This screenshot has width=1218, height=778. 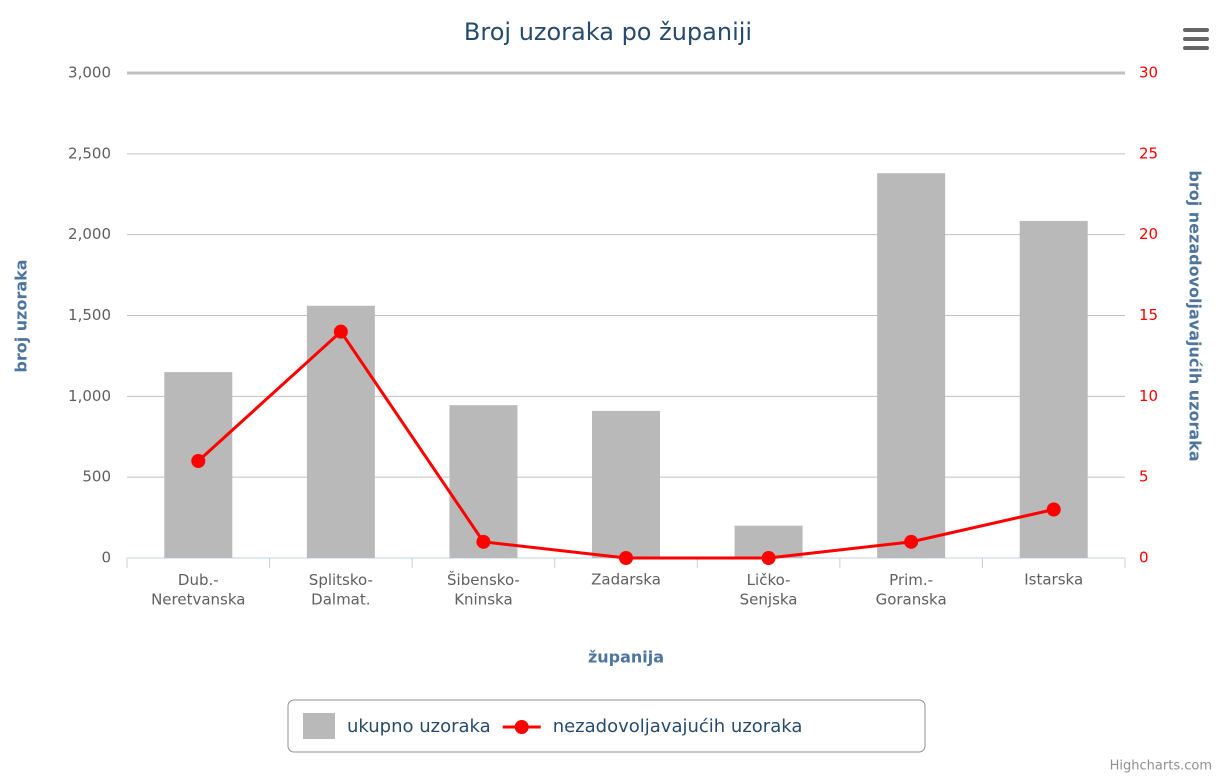 I want to click on menu-button, so click(x=1196, y=39).